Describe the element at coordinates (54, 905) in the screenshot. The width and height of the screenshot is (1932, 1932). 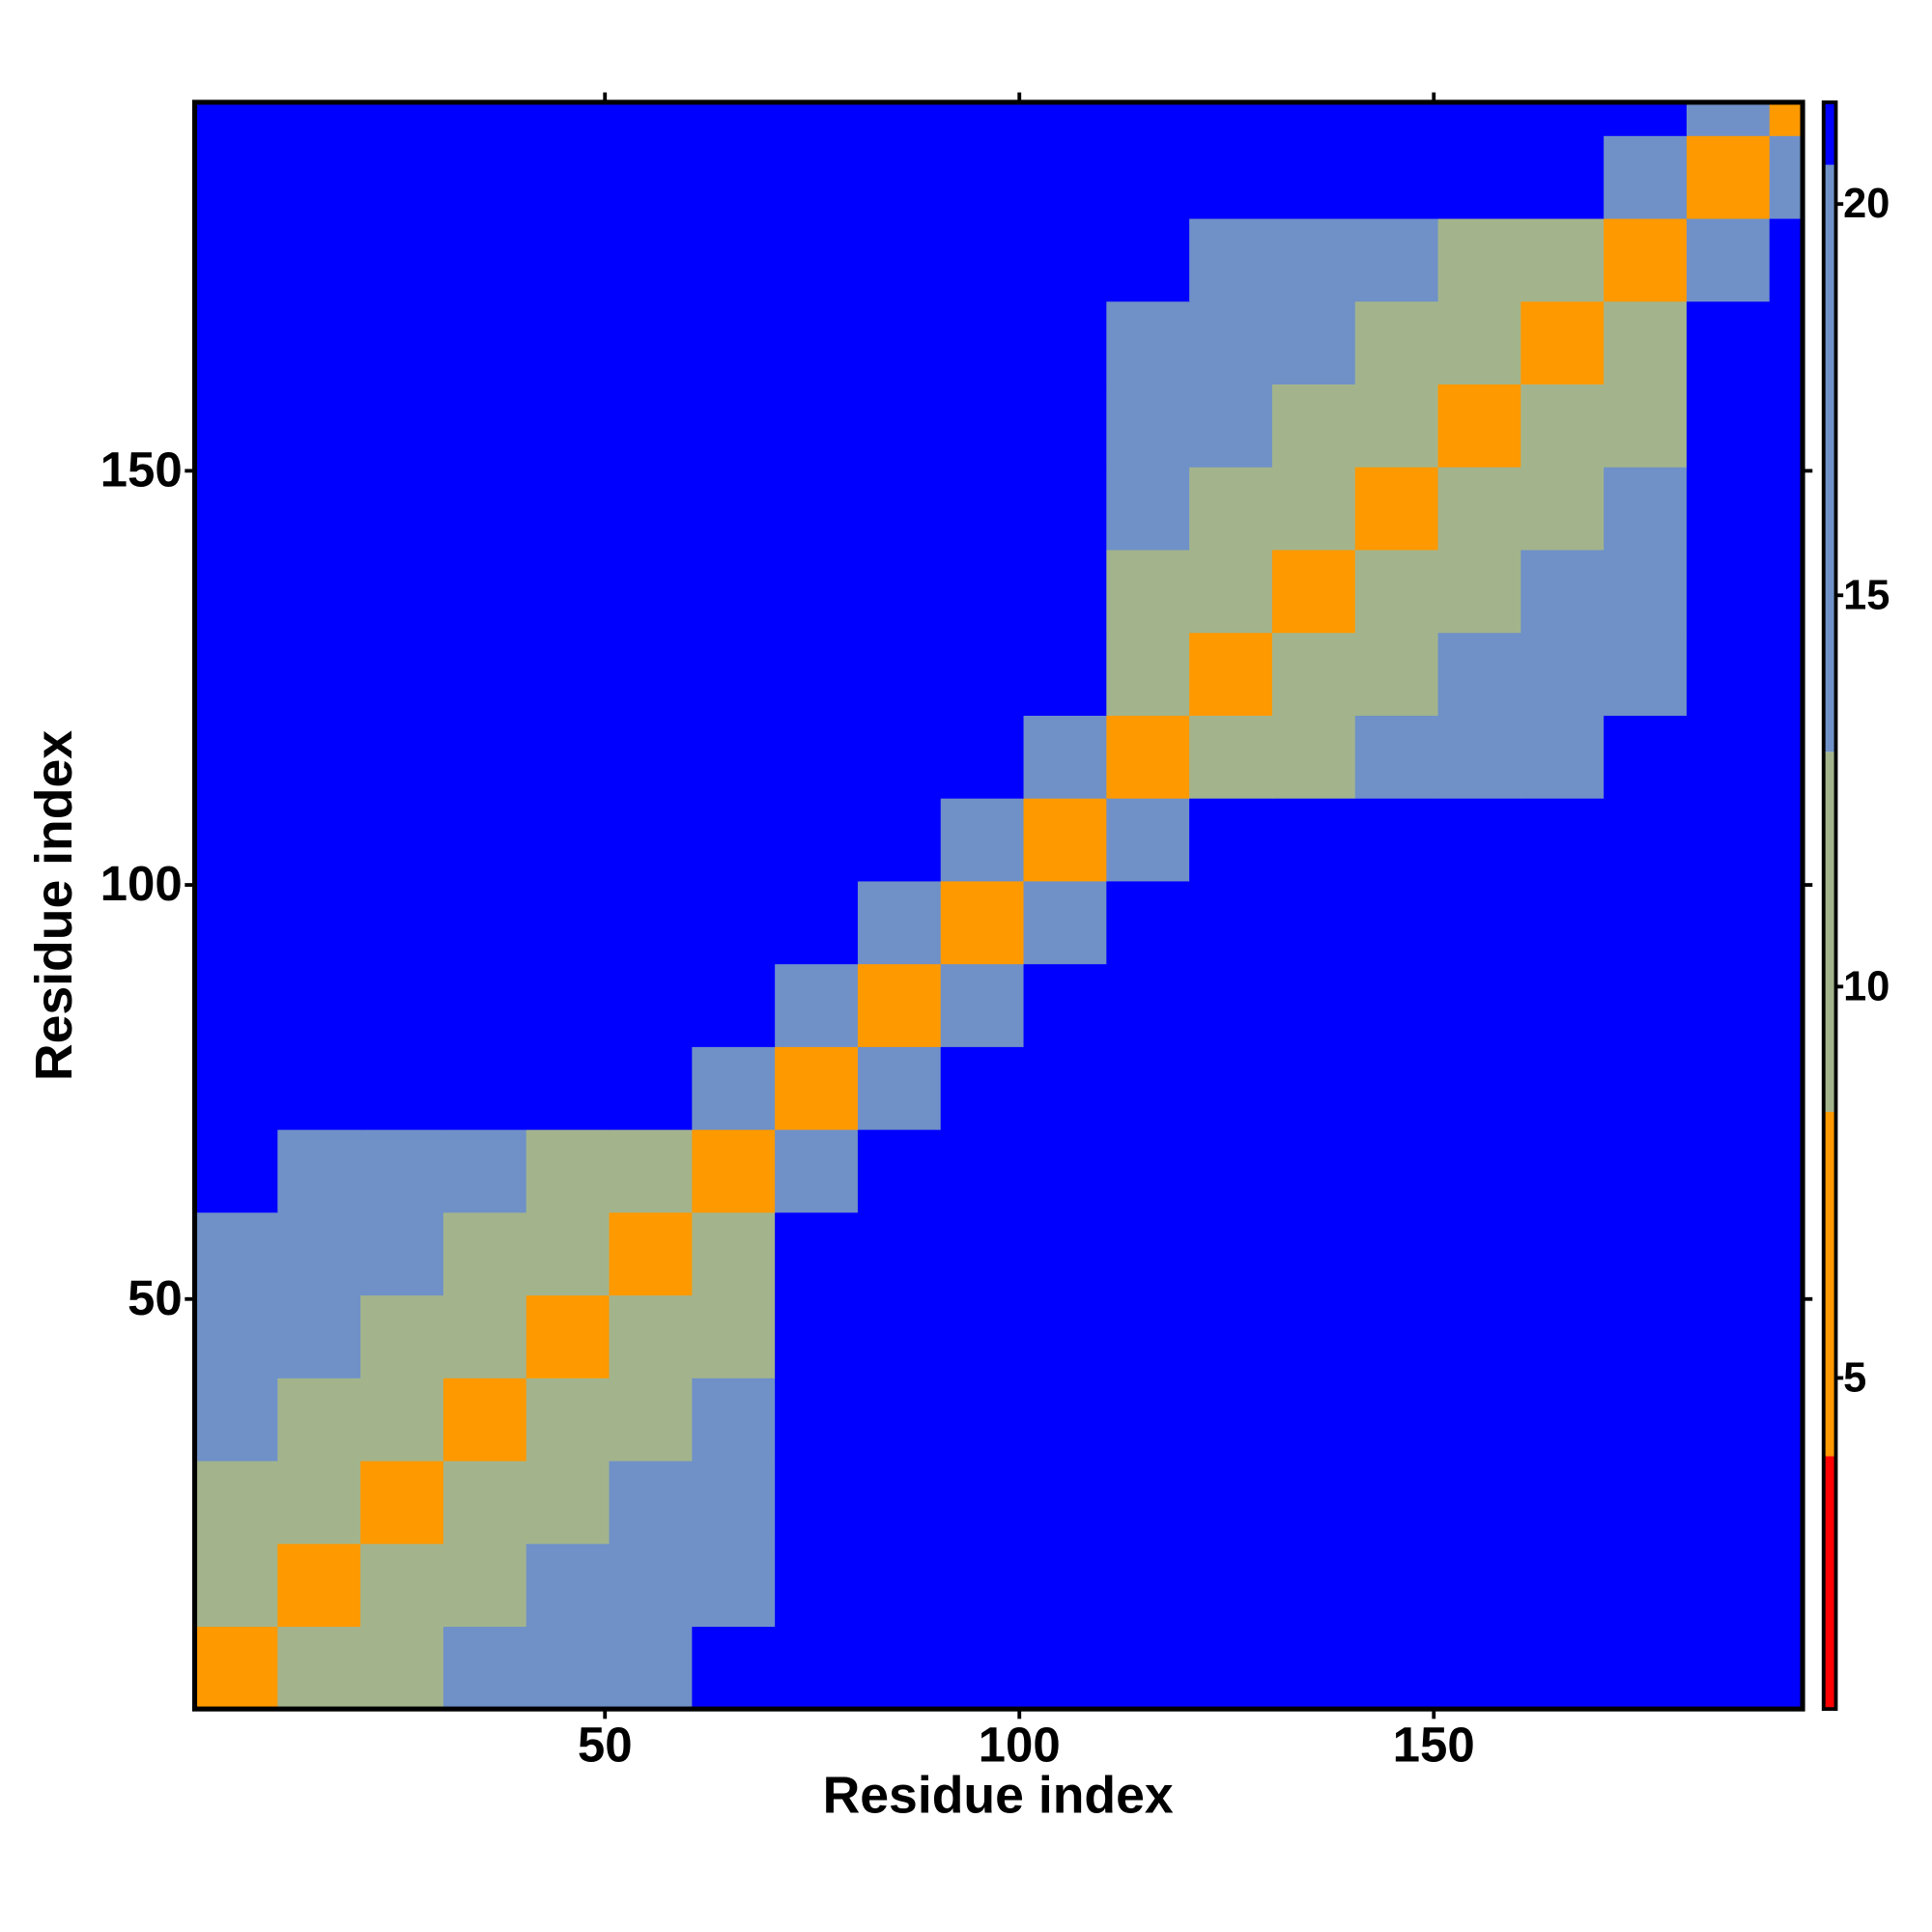
I see `y-axis-label: Residue index` at that location.